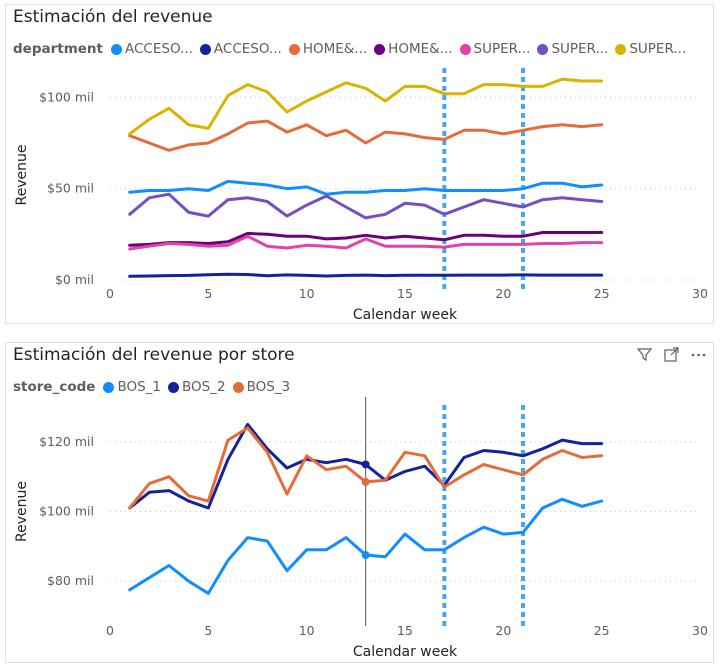 The image size is (721, 667). Describe the element at coordinates (698, 354) in the screenshot. I see `more-options-icon` at that location.